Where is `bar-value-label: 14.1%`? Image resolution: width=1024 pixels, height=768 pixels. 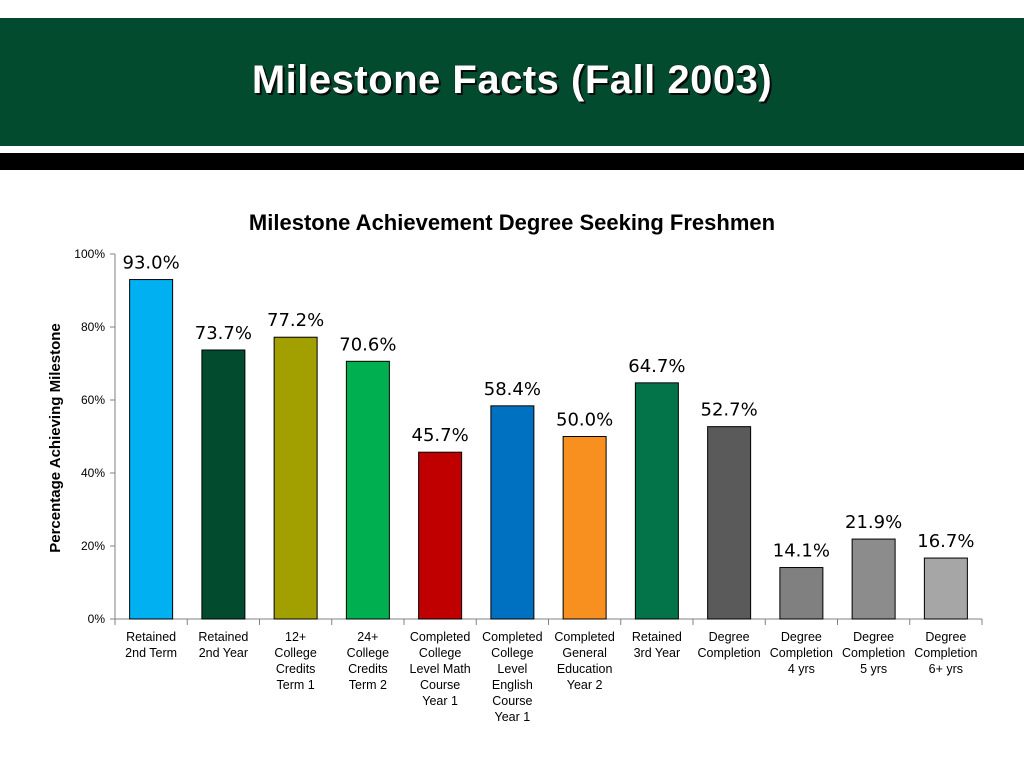 bar-value-label: 14.1% is located at coordinates (801, 551).